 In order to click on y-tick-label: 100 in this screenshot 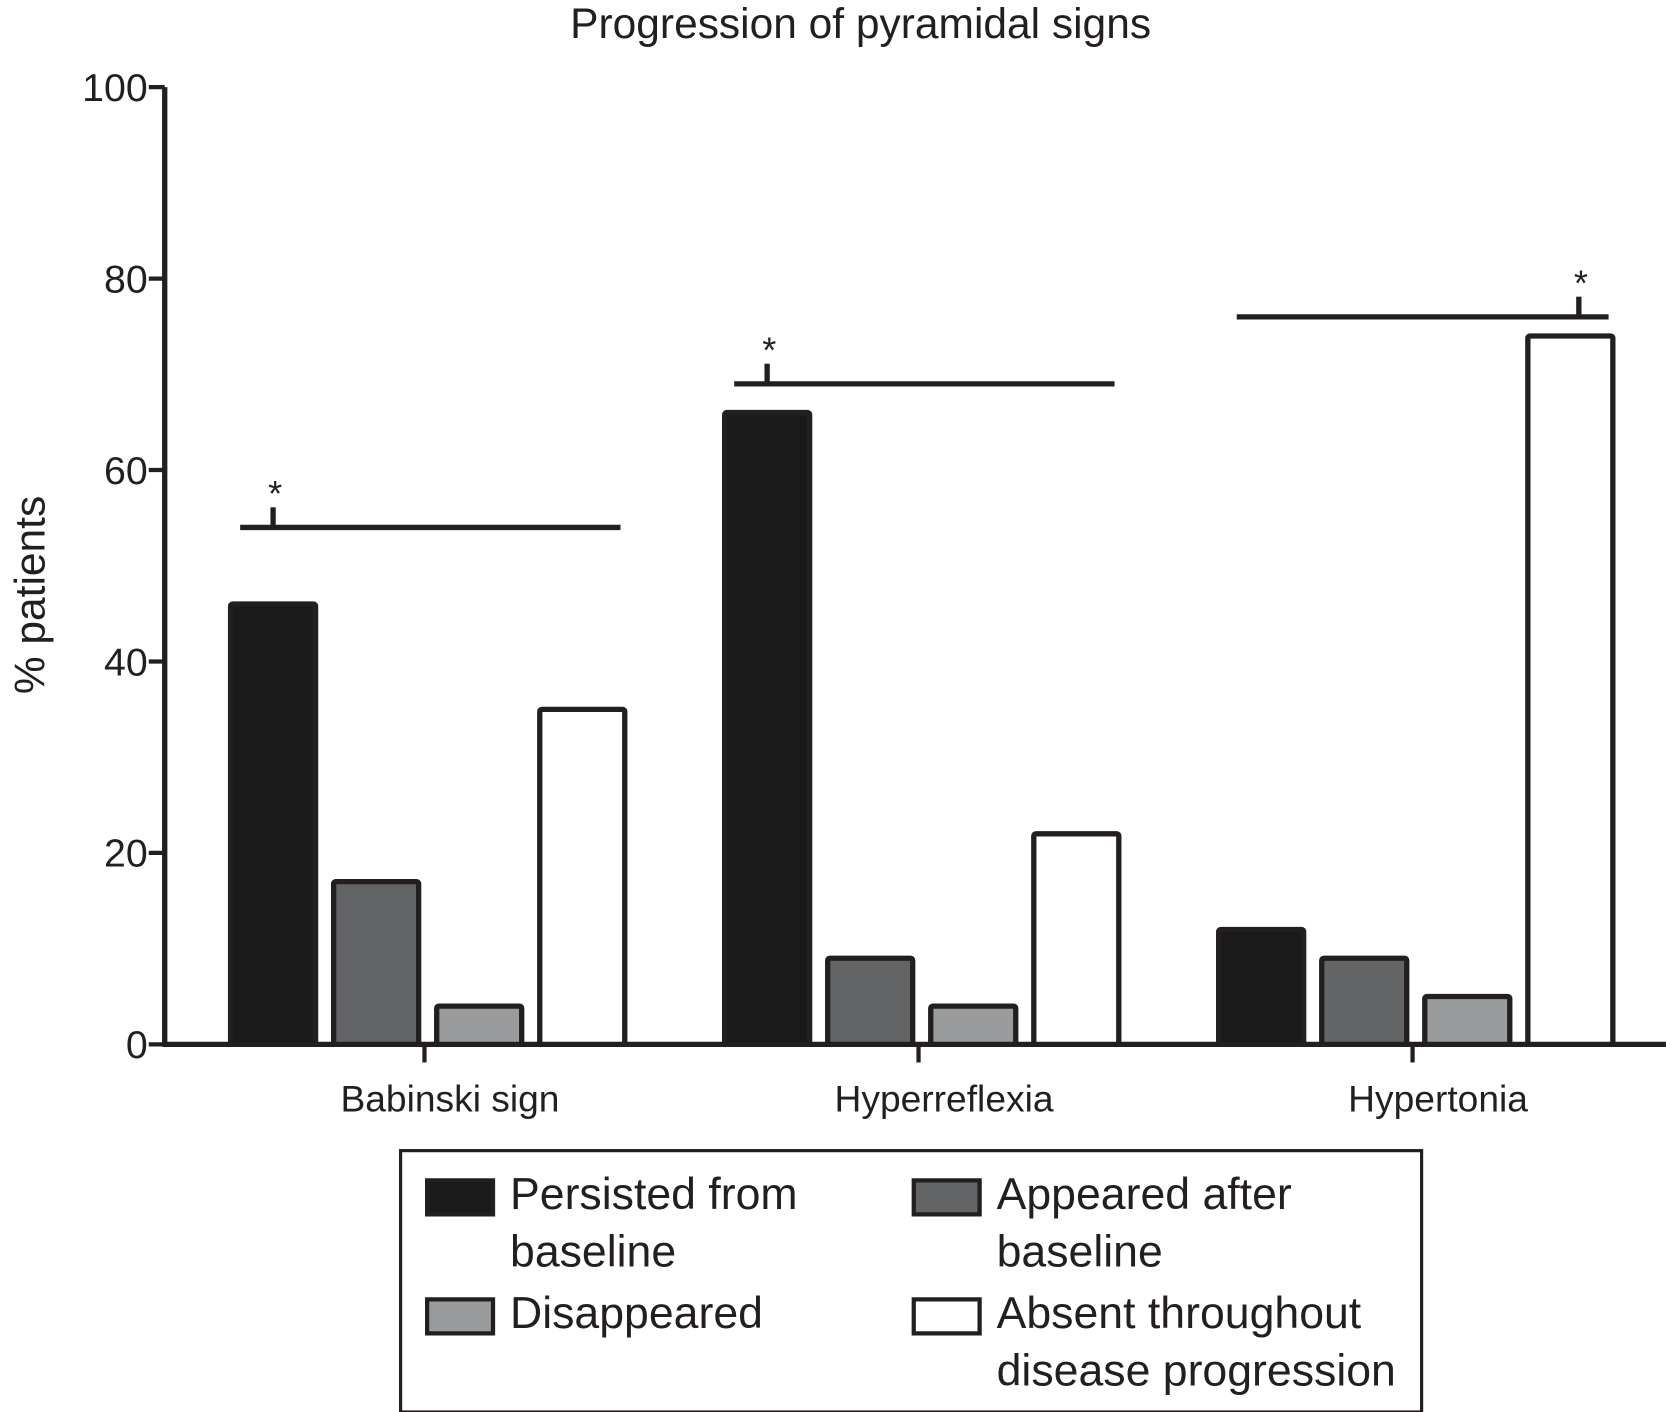, I will do `click(115, 88)`.